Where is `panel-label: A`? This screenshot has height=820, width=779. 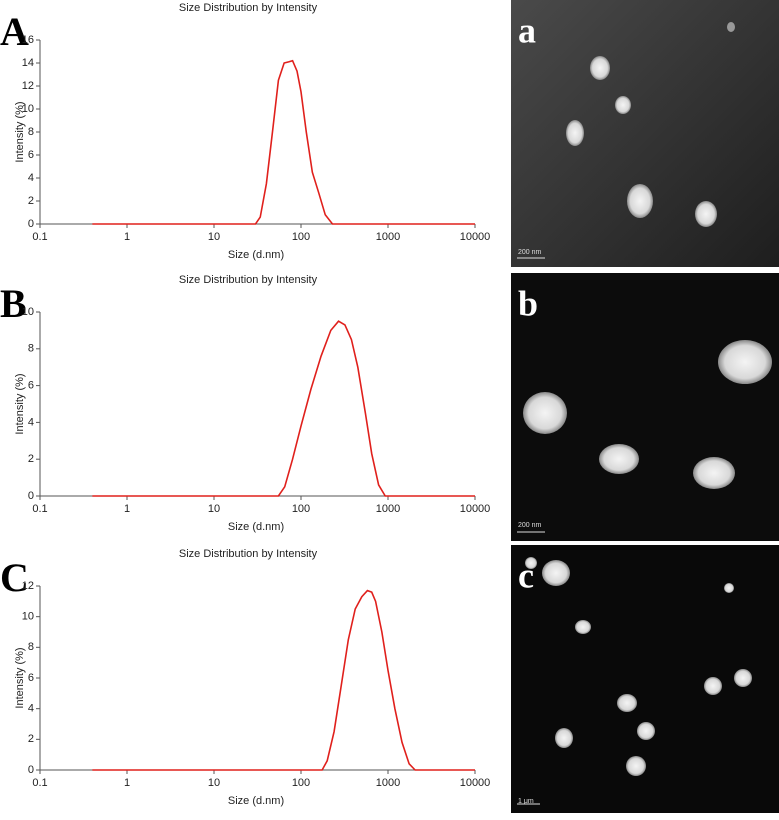 panel-label: A is located at coordinates (14, 31).